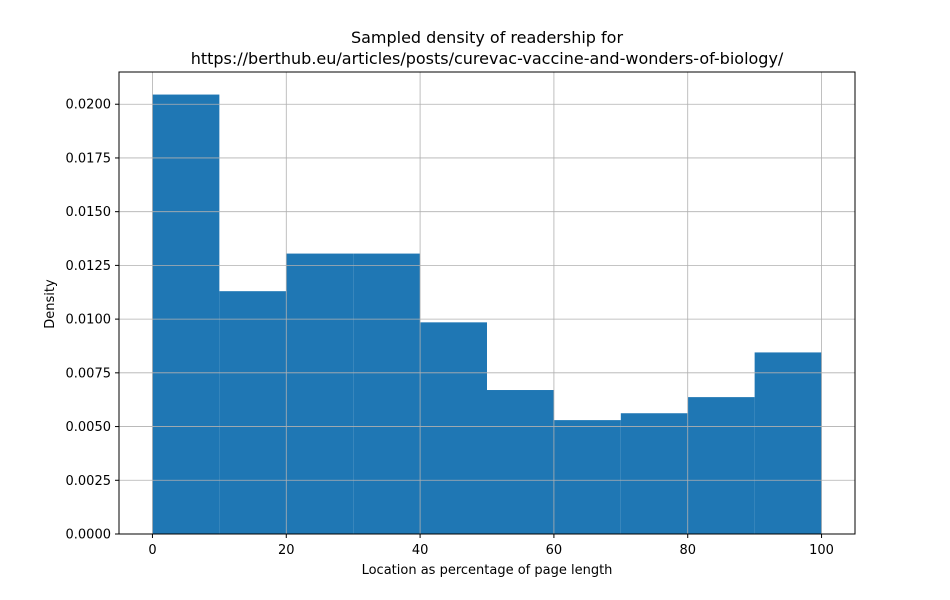  What do you see at coordinates (50, 304) in the screenshot?
I see `y-axis-label: Density` at bounding box center [50, 304].